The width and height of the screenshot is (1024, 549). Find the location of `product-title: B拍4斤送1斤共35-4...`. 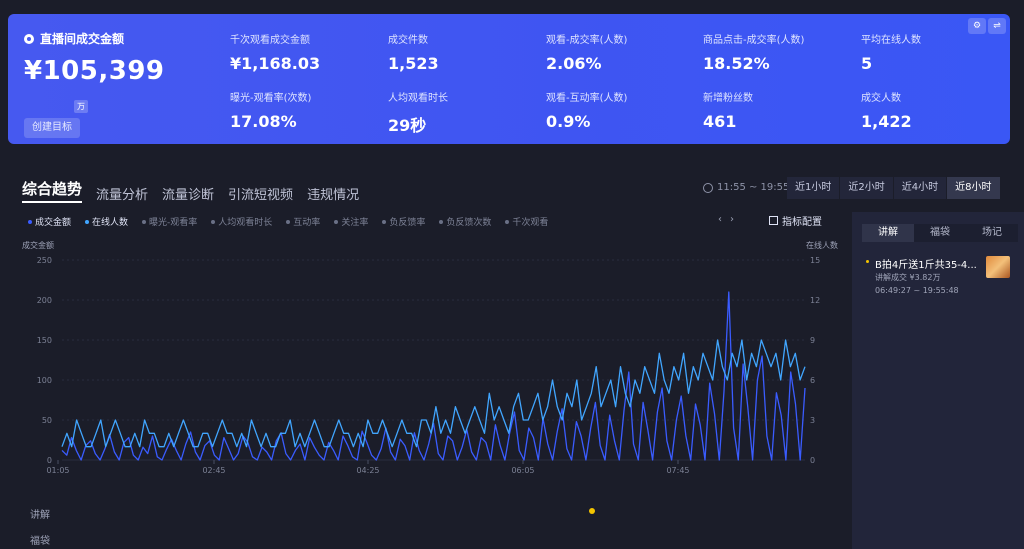

product-title: B拍4斤送1斤共35-4... is located at coordinates (926, 265).